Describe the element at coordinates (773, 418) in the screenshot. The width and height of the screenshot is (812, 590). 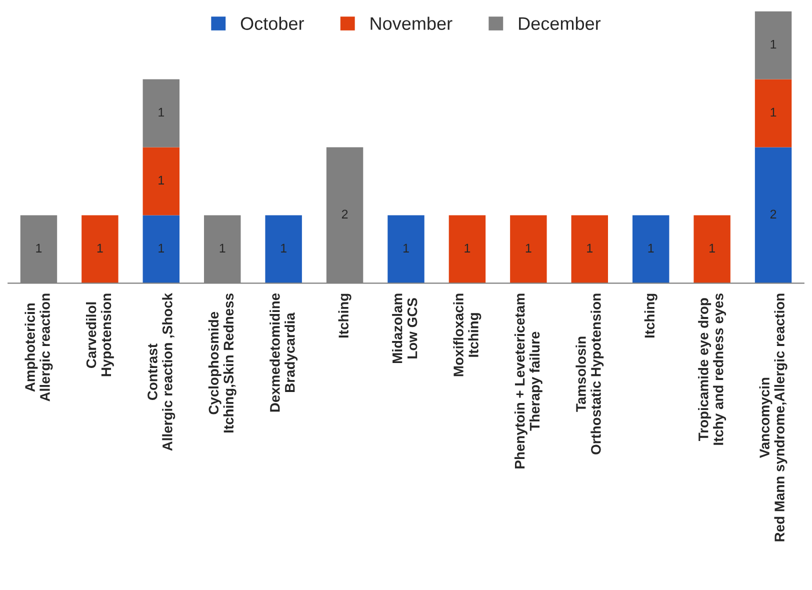
I see `x-tick-label: Vancomycin Red Mann syndrome,Allergic reaction` at that location.